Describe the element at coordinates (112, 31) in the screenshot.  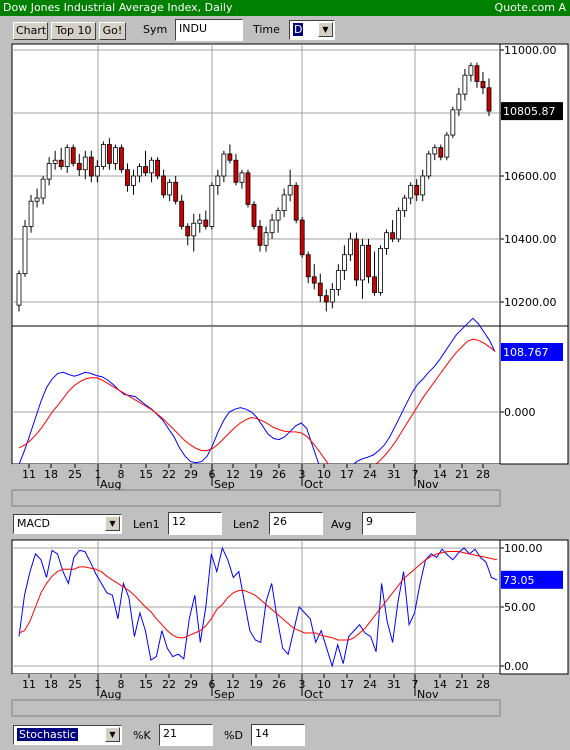
I see `go-button: Go!` at that location.